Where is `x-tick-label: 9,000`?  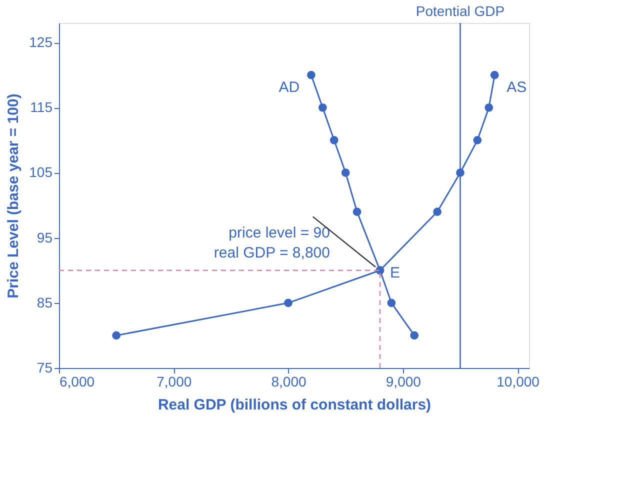
x-tick-label: 9,000 is located at coordinates (404, 382).